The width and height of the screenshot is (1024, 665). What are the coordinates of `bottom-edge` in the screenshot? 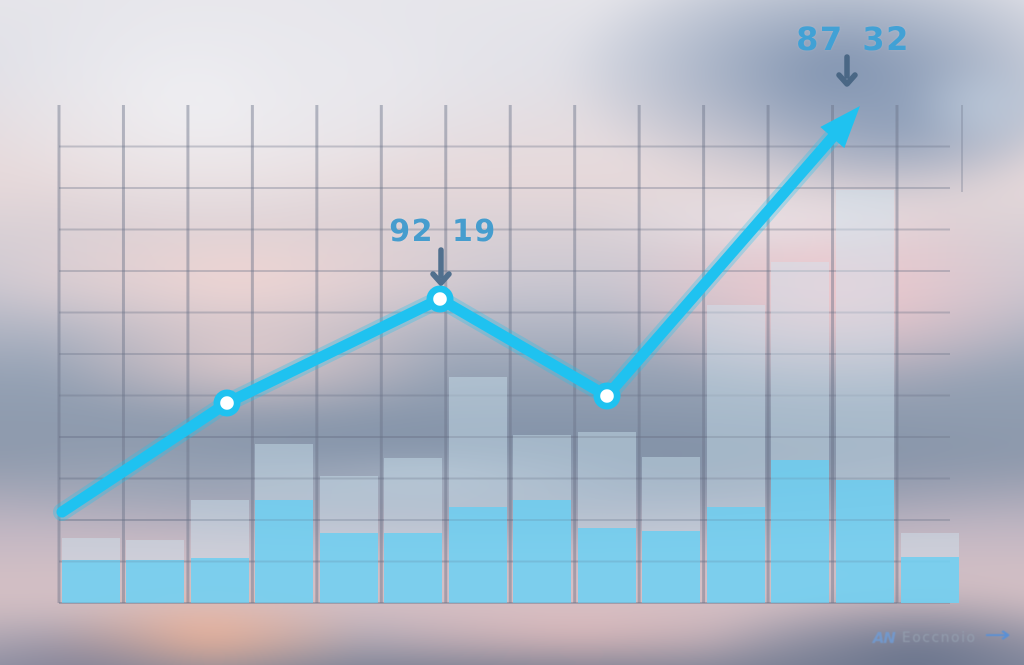 It's located at (512, 655).